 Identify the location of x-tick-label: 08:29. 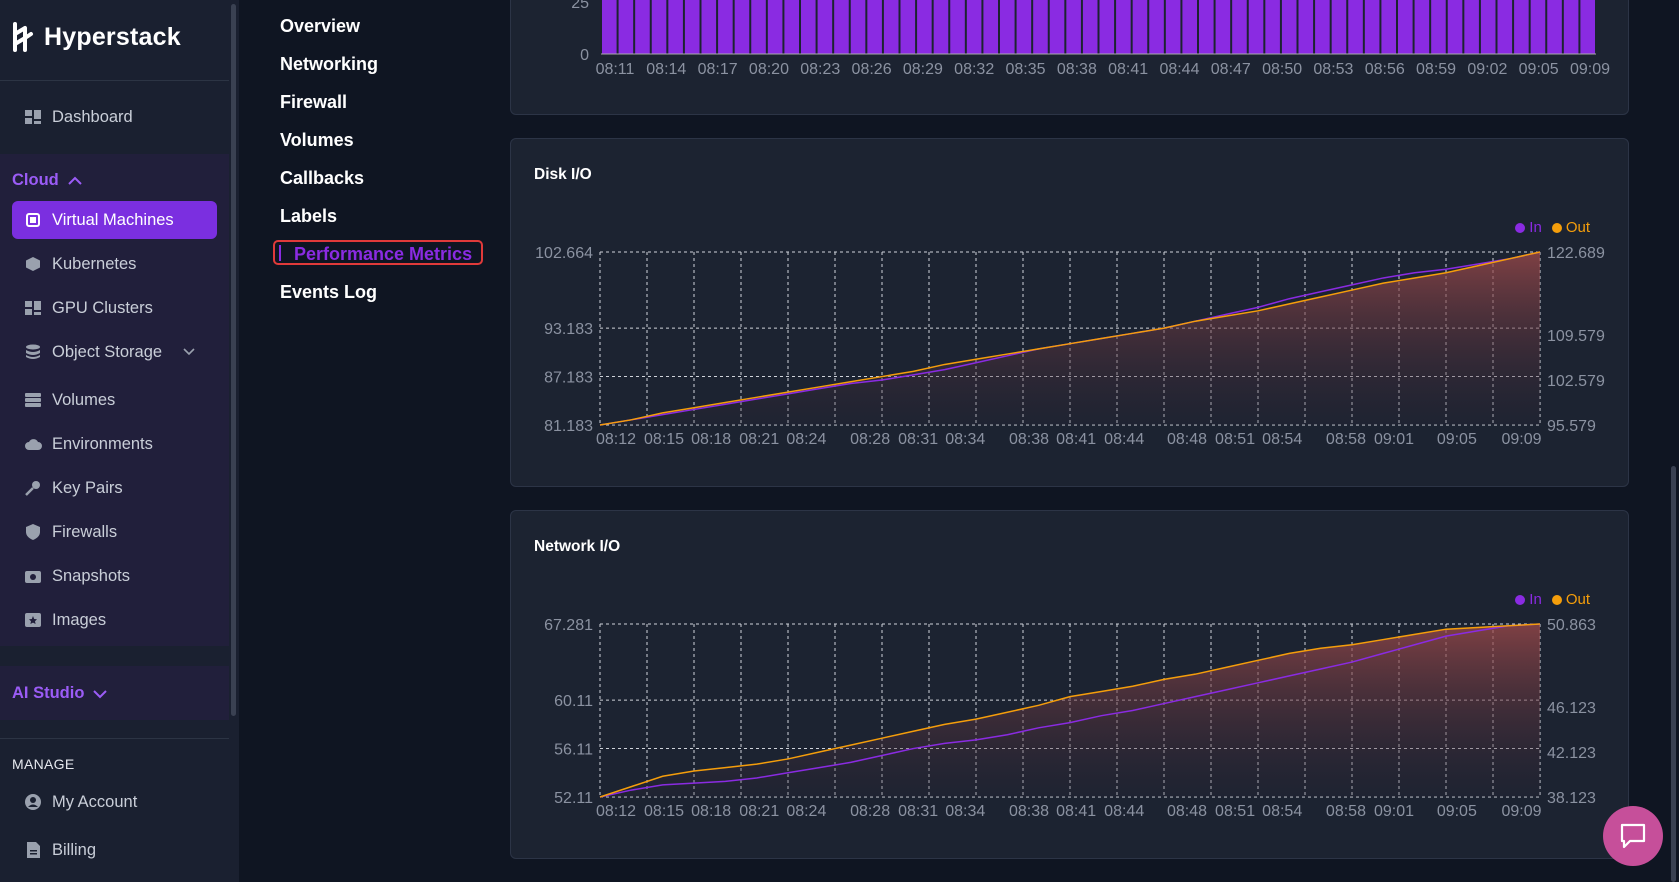
(923, 69).